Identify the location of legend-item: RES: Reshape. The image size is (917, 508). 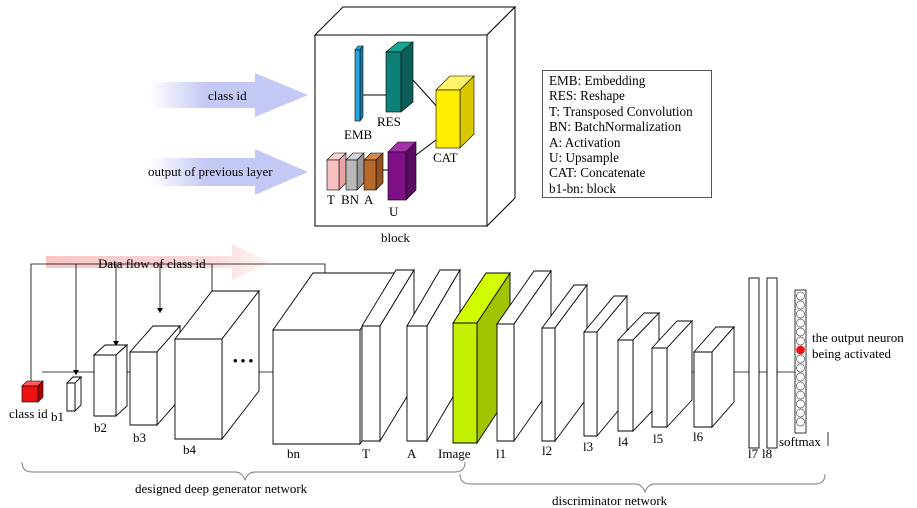
(587, 96).